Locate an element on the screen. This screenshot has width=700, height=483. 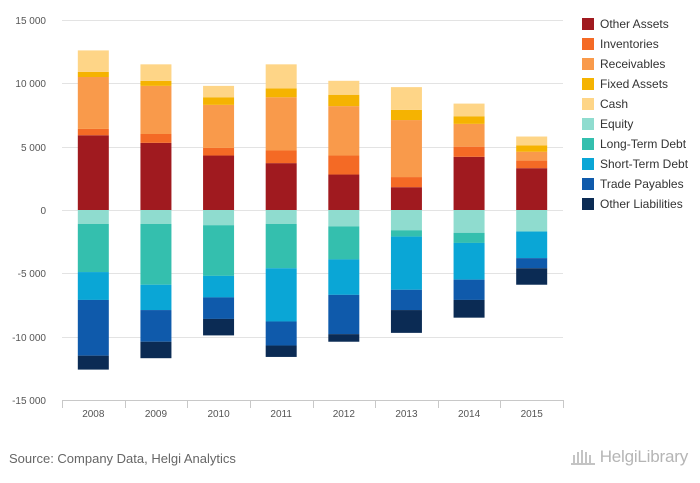
bar-segment-other-liabilities-2013 is located at coordinates (406, 321).